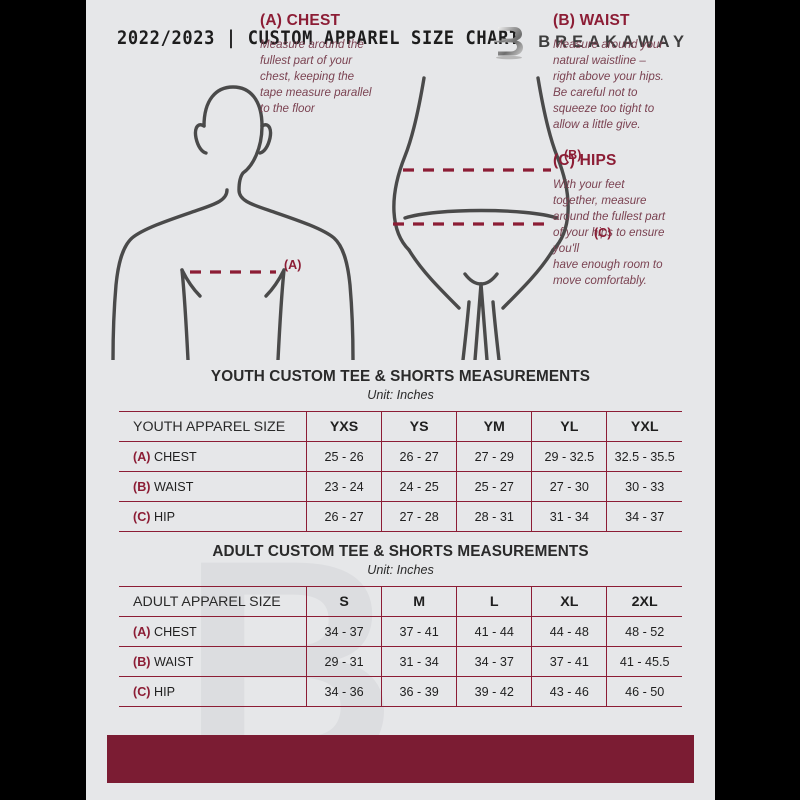  I want to click on youth-apparel-size-header: YOUTH APPAREL SIZE, so click(213, 426).